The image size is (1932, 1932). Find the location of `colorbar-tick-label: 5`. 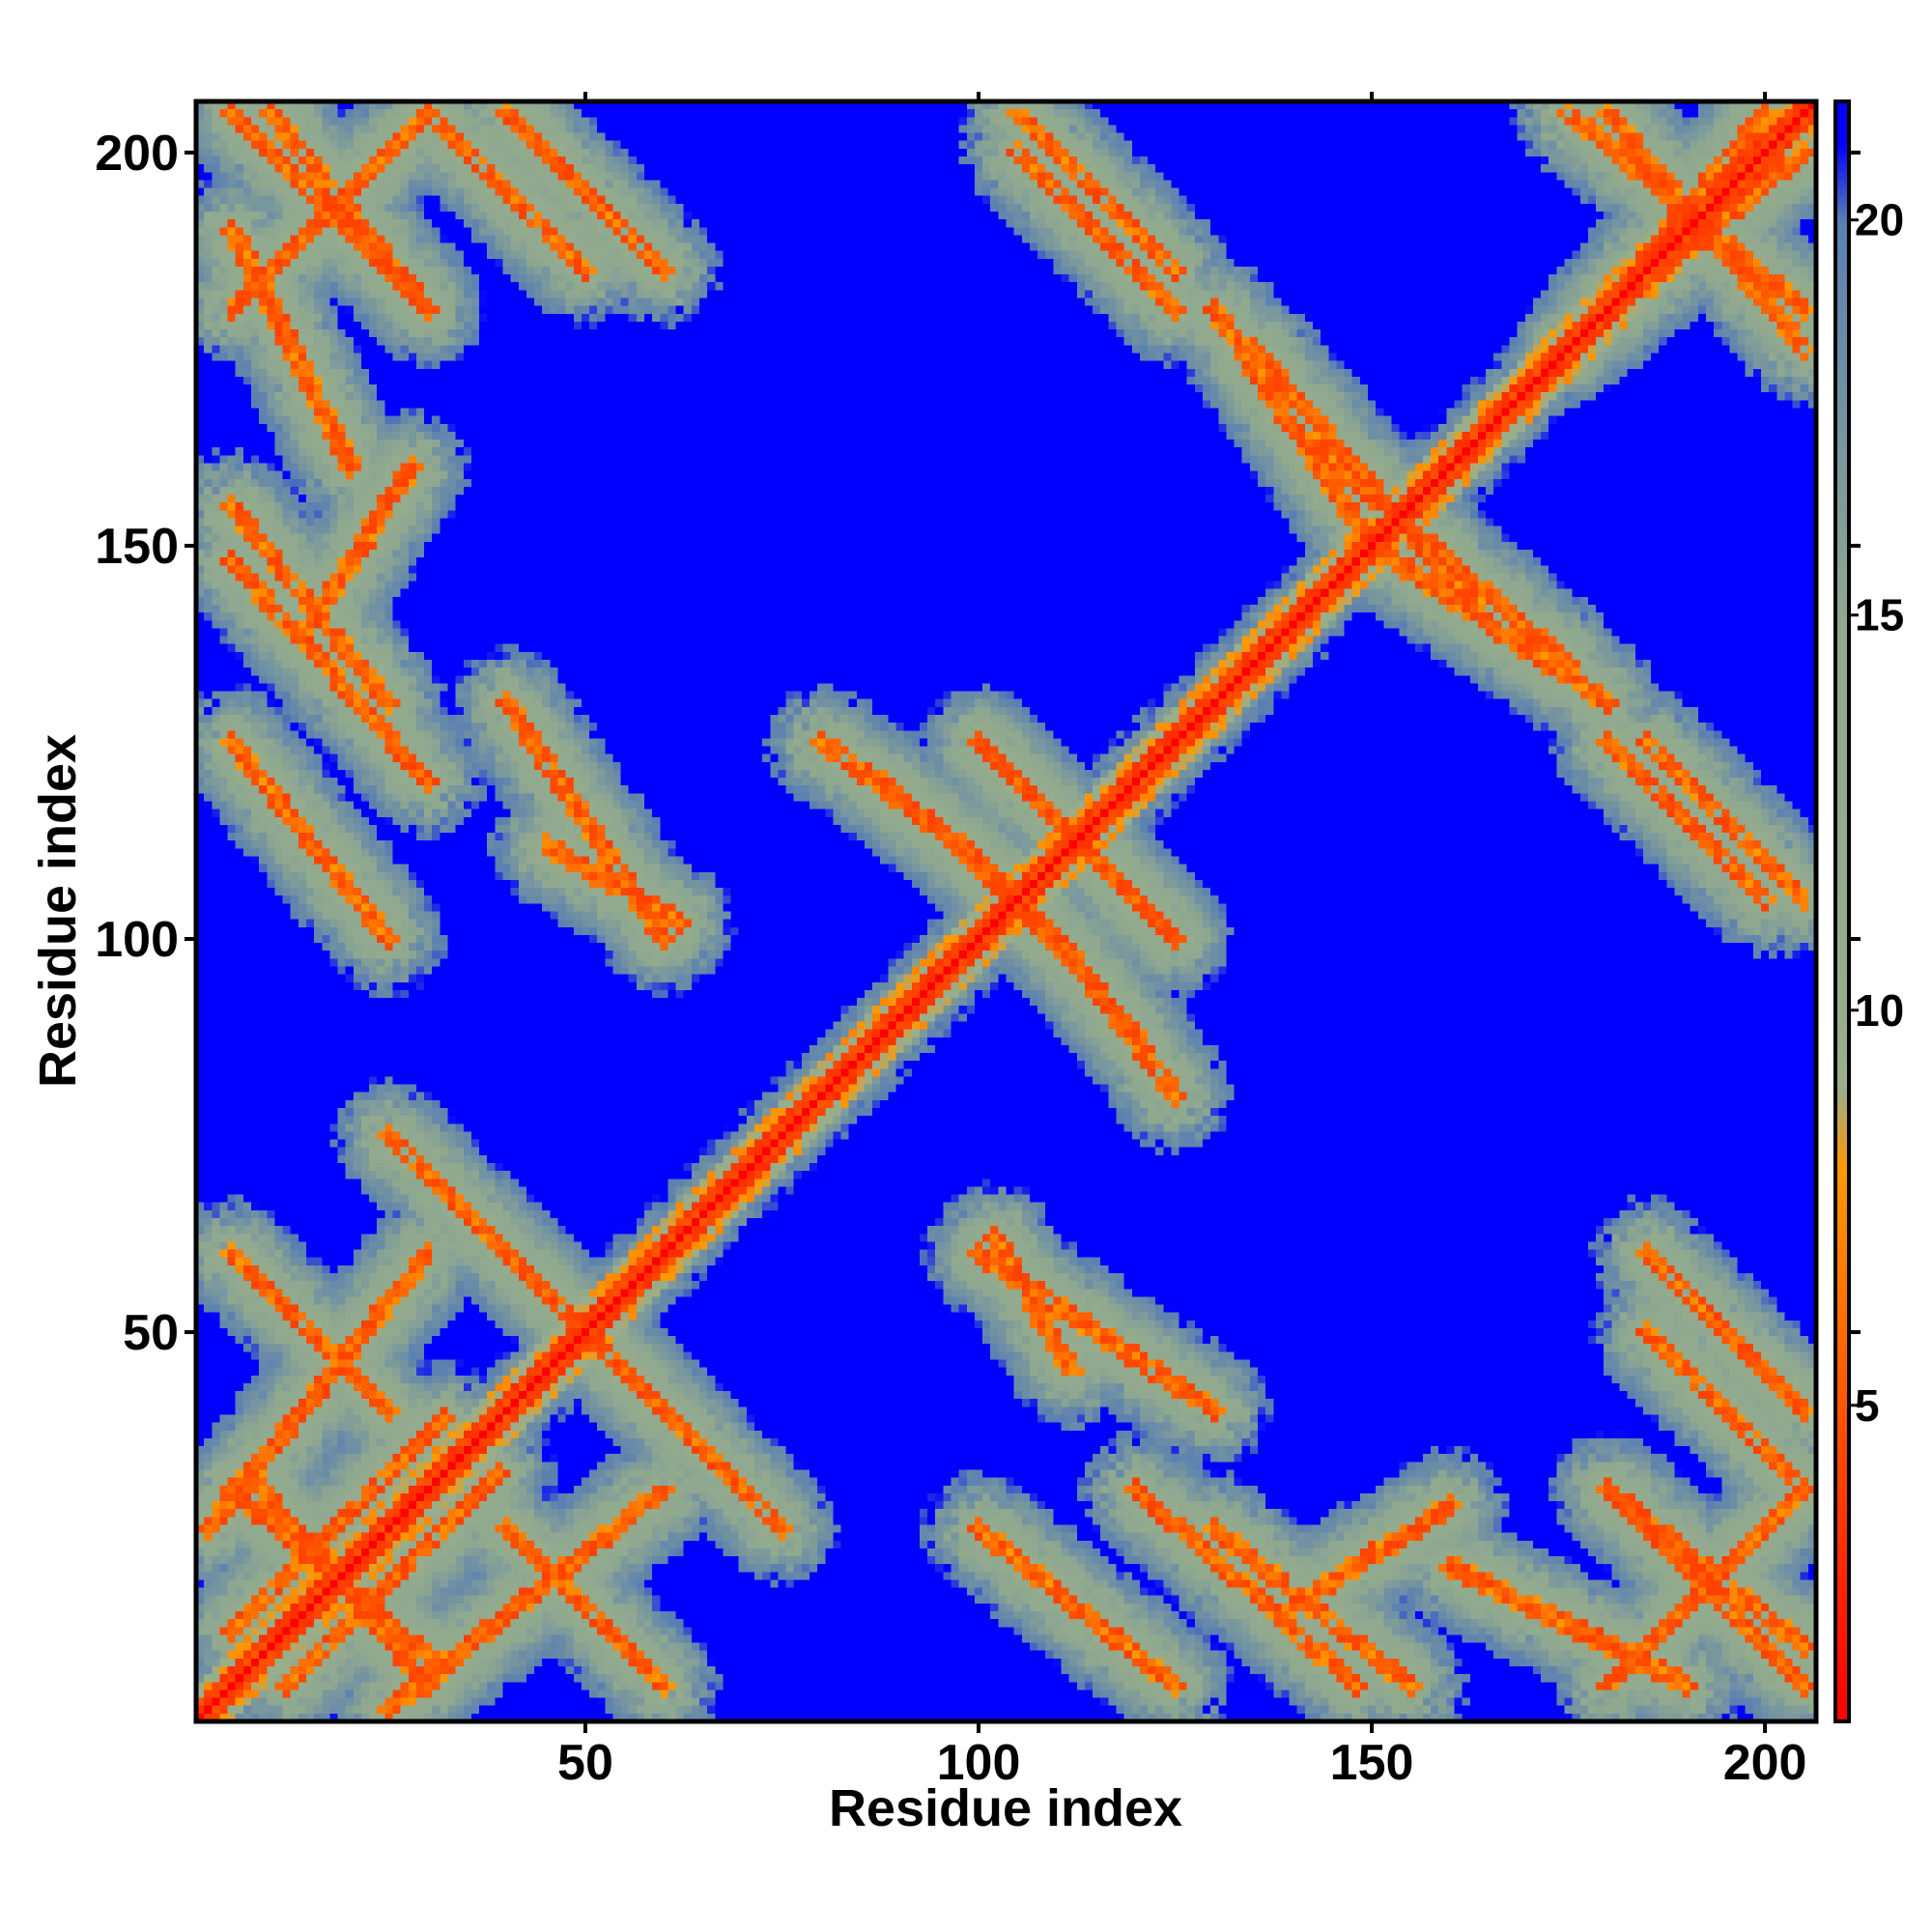

colorbar-tick-label: 5 is located at coordinates (1867, 1405).